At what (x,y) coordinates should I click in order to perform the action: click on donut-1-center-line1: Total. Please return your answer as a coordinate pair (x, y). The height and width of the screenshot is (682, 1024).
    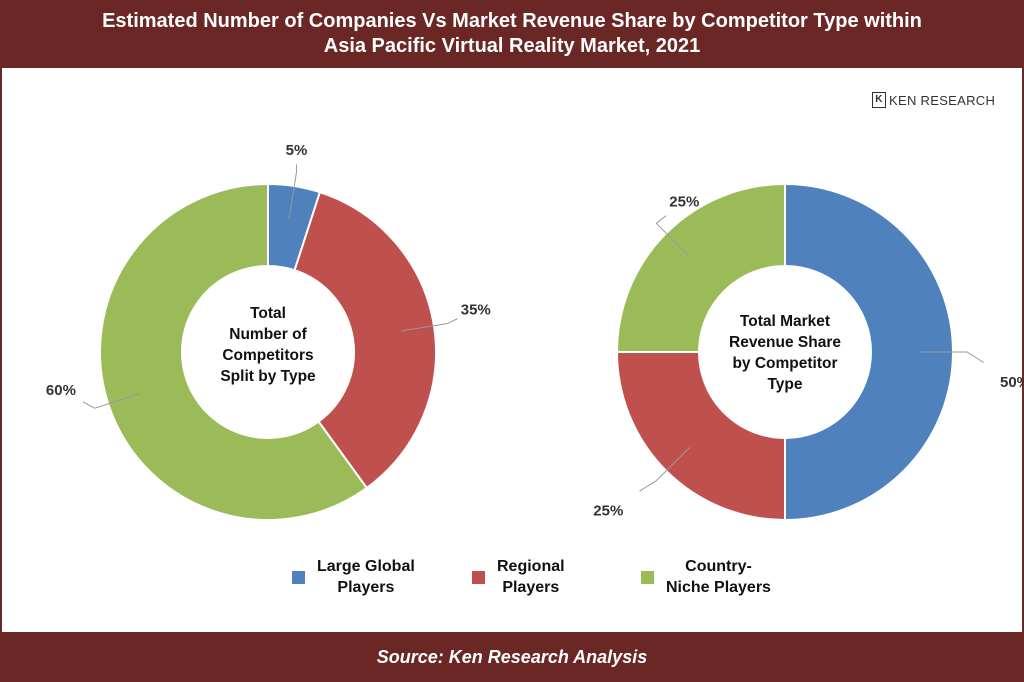
    Looking at the image, I should click on (268, 313).